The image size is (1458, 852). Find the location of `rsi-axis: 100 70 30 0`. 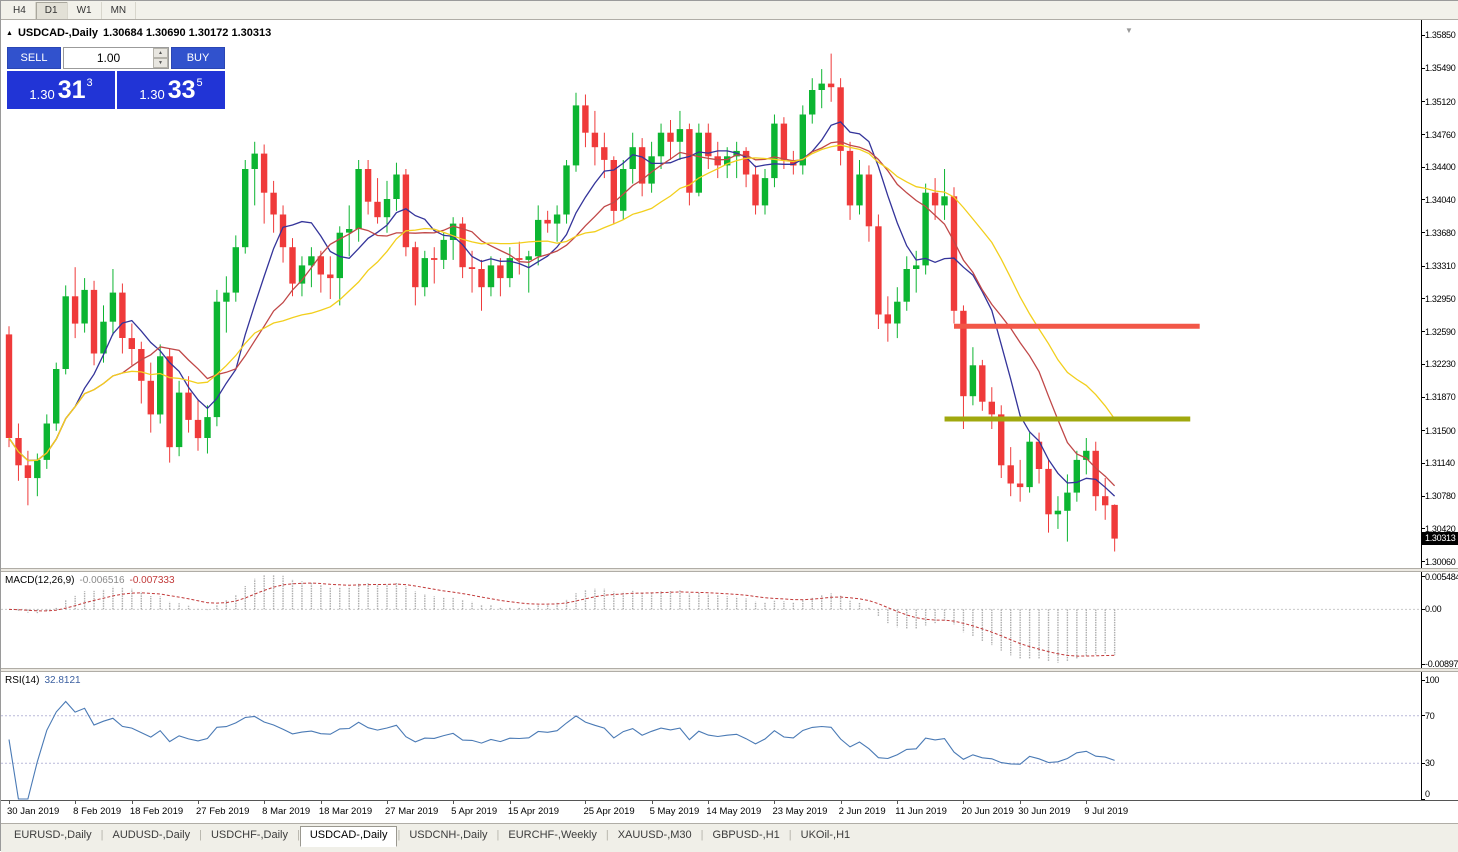

rsi-axis: 100 70 30 0 is located at coordinates (1439, 736).